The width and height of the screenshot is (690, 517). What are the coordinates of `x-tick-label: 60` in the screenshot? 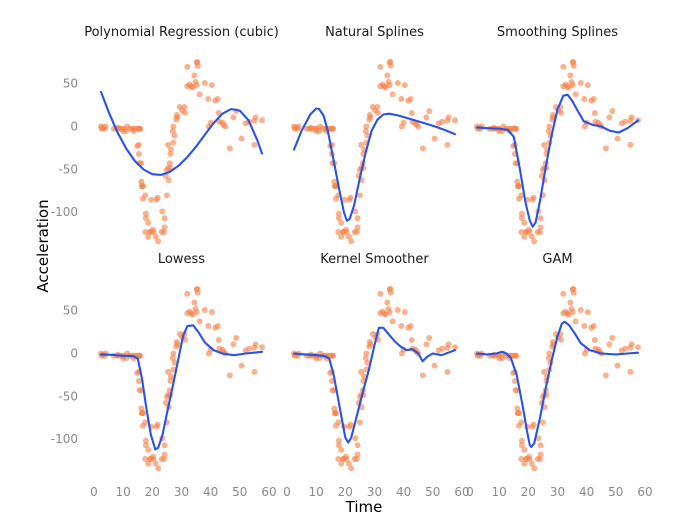 It's located at (644, 492).